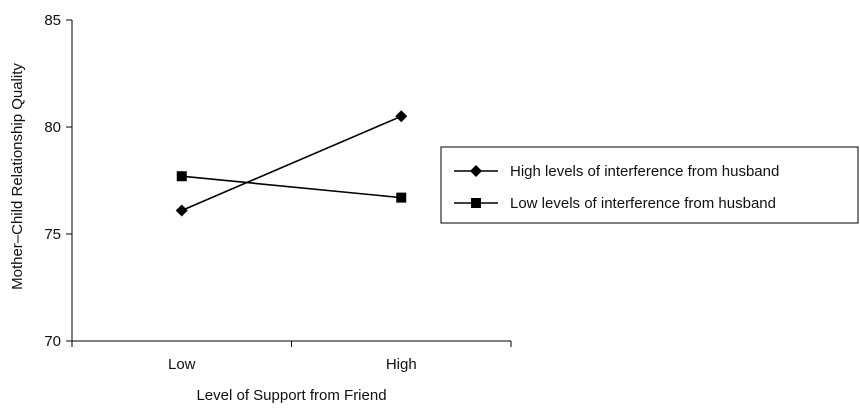 The image size is (860, 413). I want to click on legend-item: High levels of interference from husband, so click(616, 171).